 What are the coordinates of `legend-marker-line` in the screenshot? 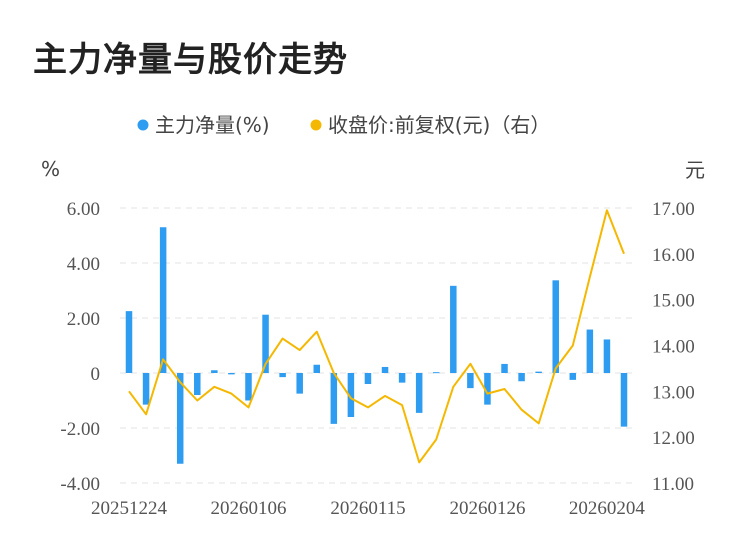 It's located at (316, 125).